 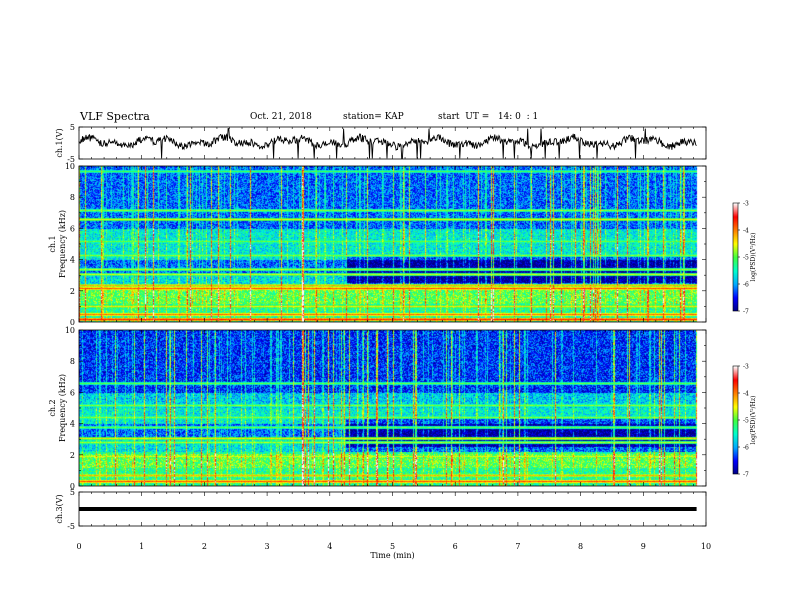 I want to click on y-axis-label-channel: ch.1, so click(x=52, y=243).